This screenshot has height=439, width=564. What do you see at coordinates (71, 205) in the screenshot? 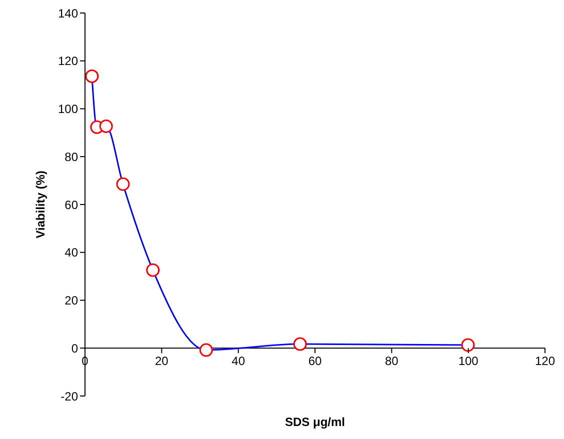
I see `y-tick-label: 60` at bounding box center [71, 205].